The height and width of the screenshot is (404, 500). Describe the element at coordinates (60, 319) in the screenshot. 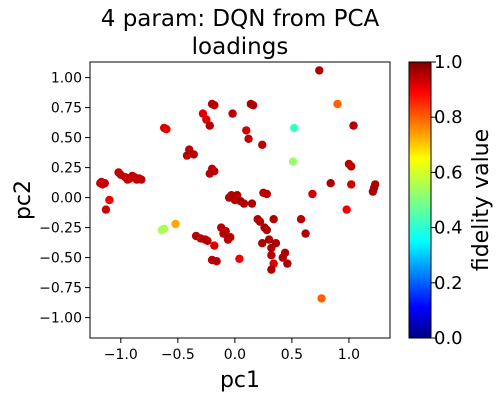

I see `y-tick-label: −1.00` at that location.